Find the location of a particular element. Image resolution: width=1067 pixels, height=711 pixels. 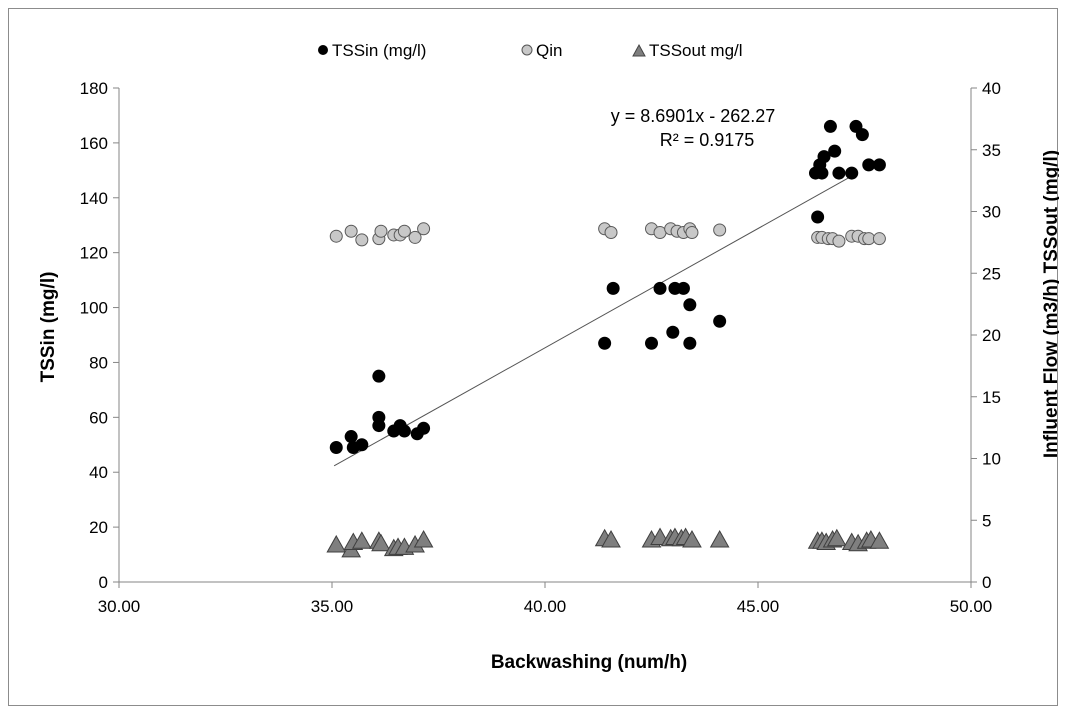

y2-tick-label: 20 is located at coordinates (991, 335).